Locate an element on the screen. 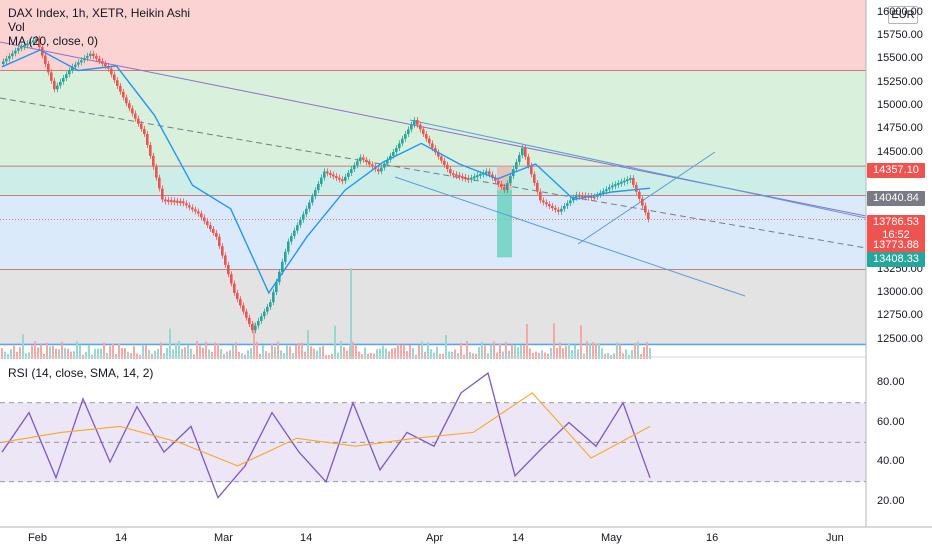 The height and width of the screenshot is (550, 932). price-tag: 13786.53 is located at coordinates (896, 222).